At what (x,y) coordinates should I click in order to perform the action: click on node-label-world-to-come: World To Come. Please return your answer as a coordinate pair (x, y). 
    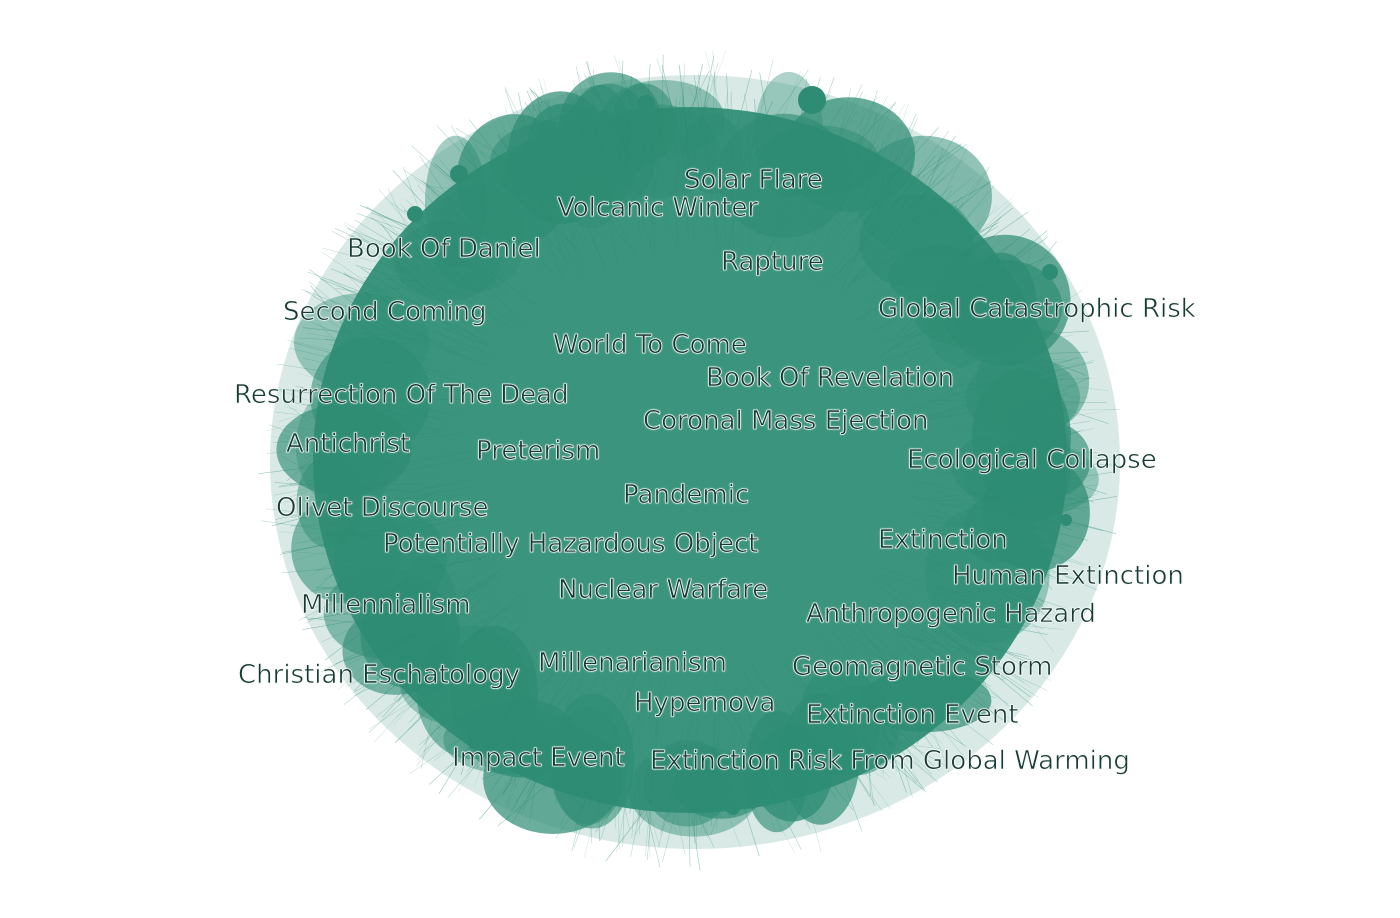
    Looking at the image, I should click on (650, 345).